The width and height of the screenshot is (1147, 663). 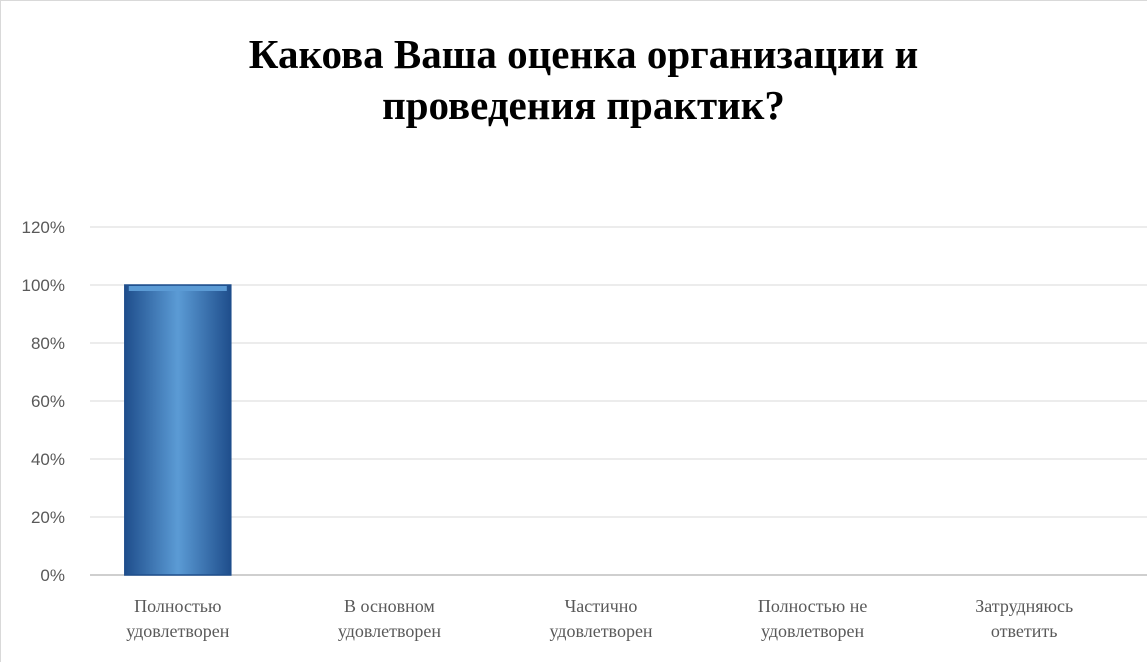 I want to click on x-category-label: Затрудняюсь, so click(x=1024, y=606).